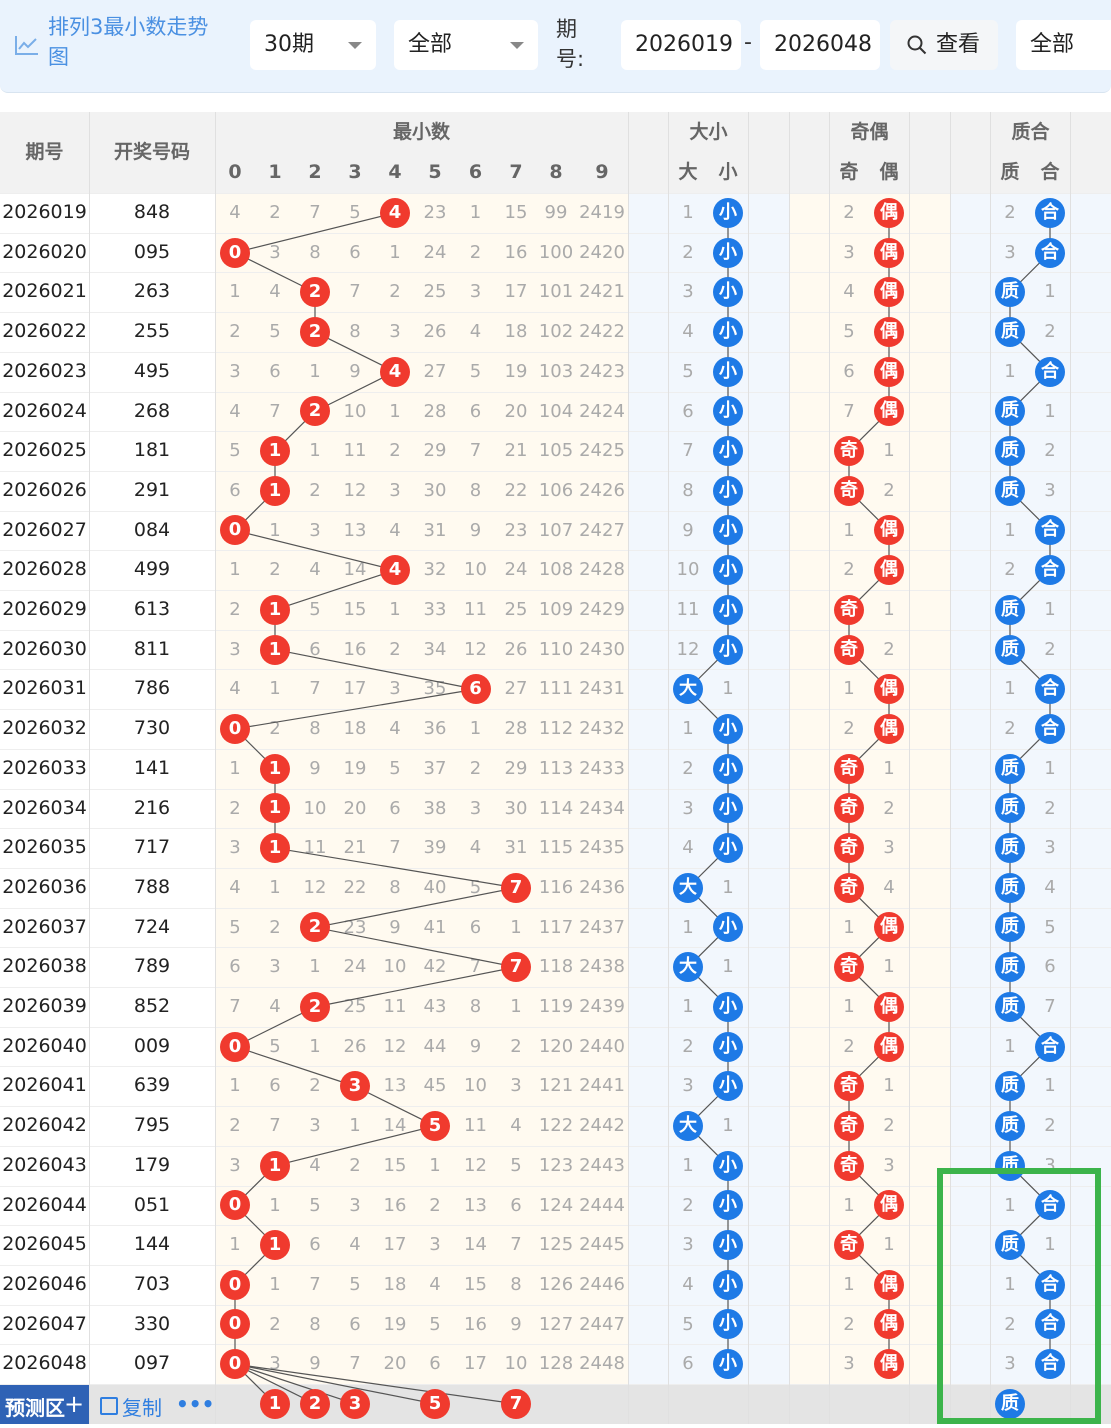  What do you see at coordinates (516, 371) in the screenshot?
I see `miss-count: 19` at bounding box center [516, 371].